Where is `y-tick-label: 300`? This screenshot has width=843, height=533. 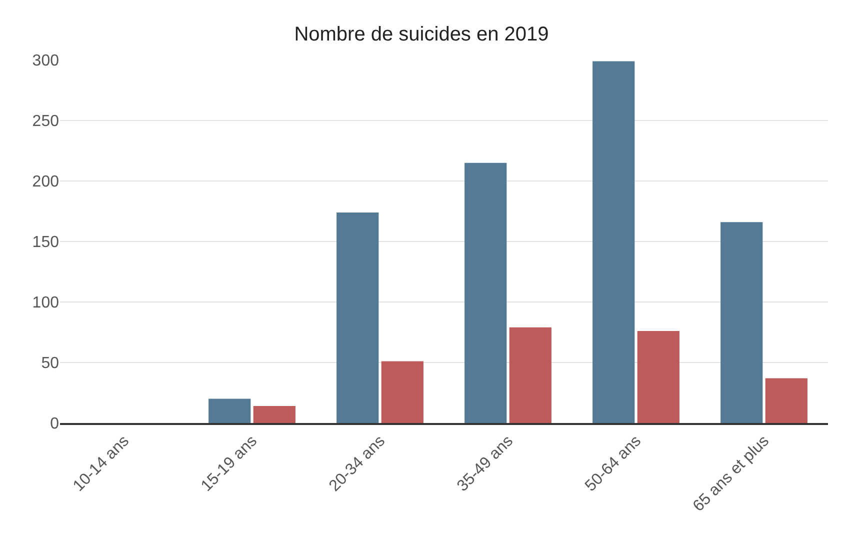
y-tick-label: 300 is located at coordinates (46, 61).